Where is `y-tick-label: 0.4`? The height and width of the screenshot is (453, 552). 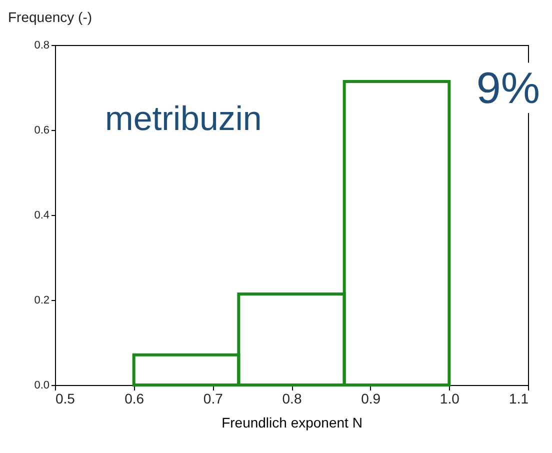 y-tick-label: 0.4 is located at coordinates (42, 216).